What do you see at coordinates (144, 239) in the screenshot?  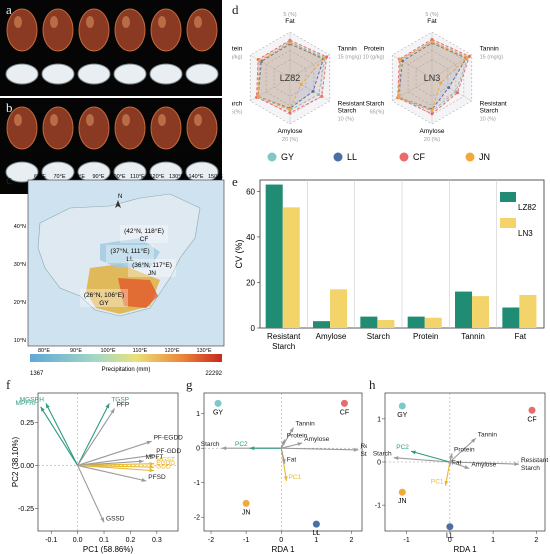 I see `map-site-name: CF` at bounding box center [144, 239].